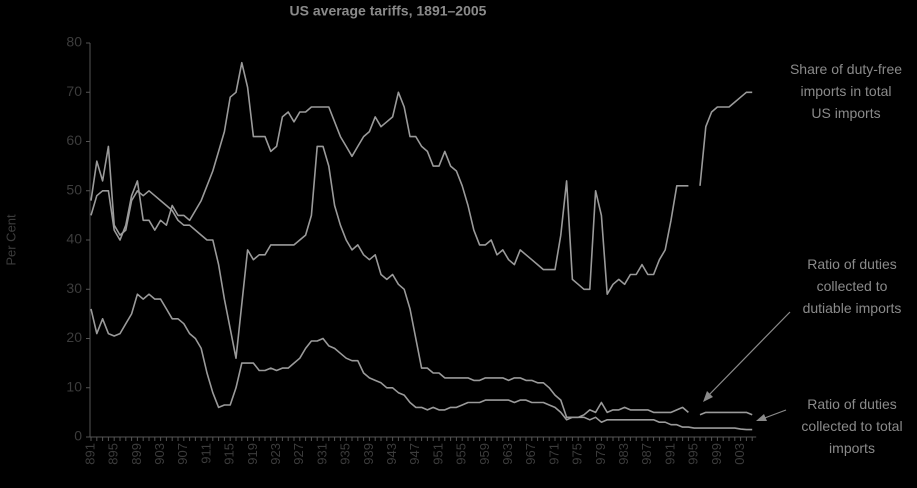  I want to click on x-tick-label: 963, so click(507, 454).